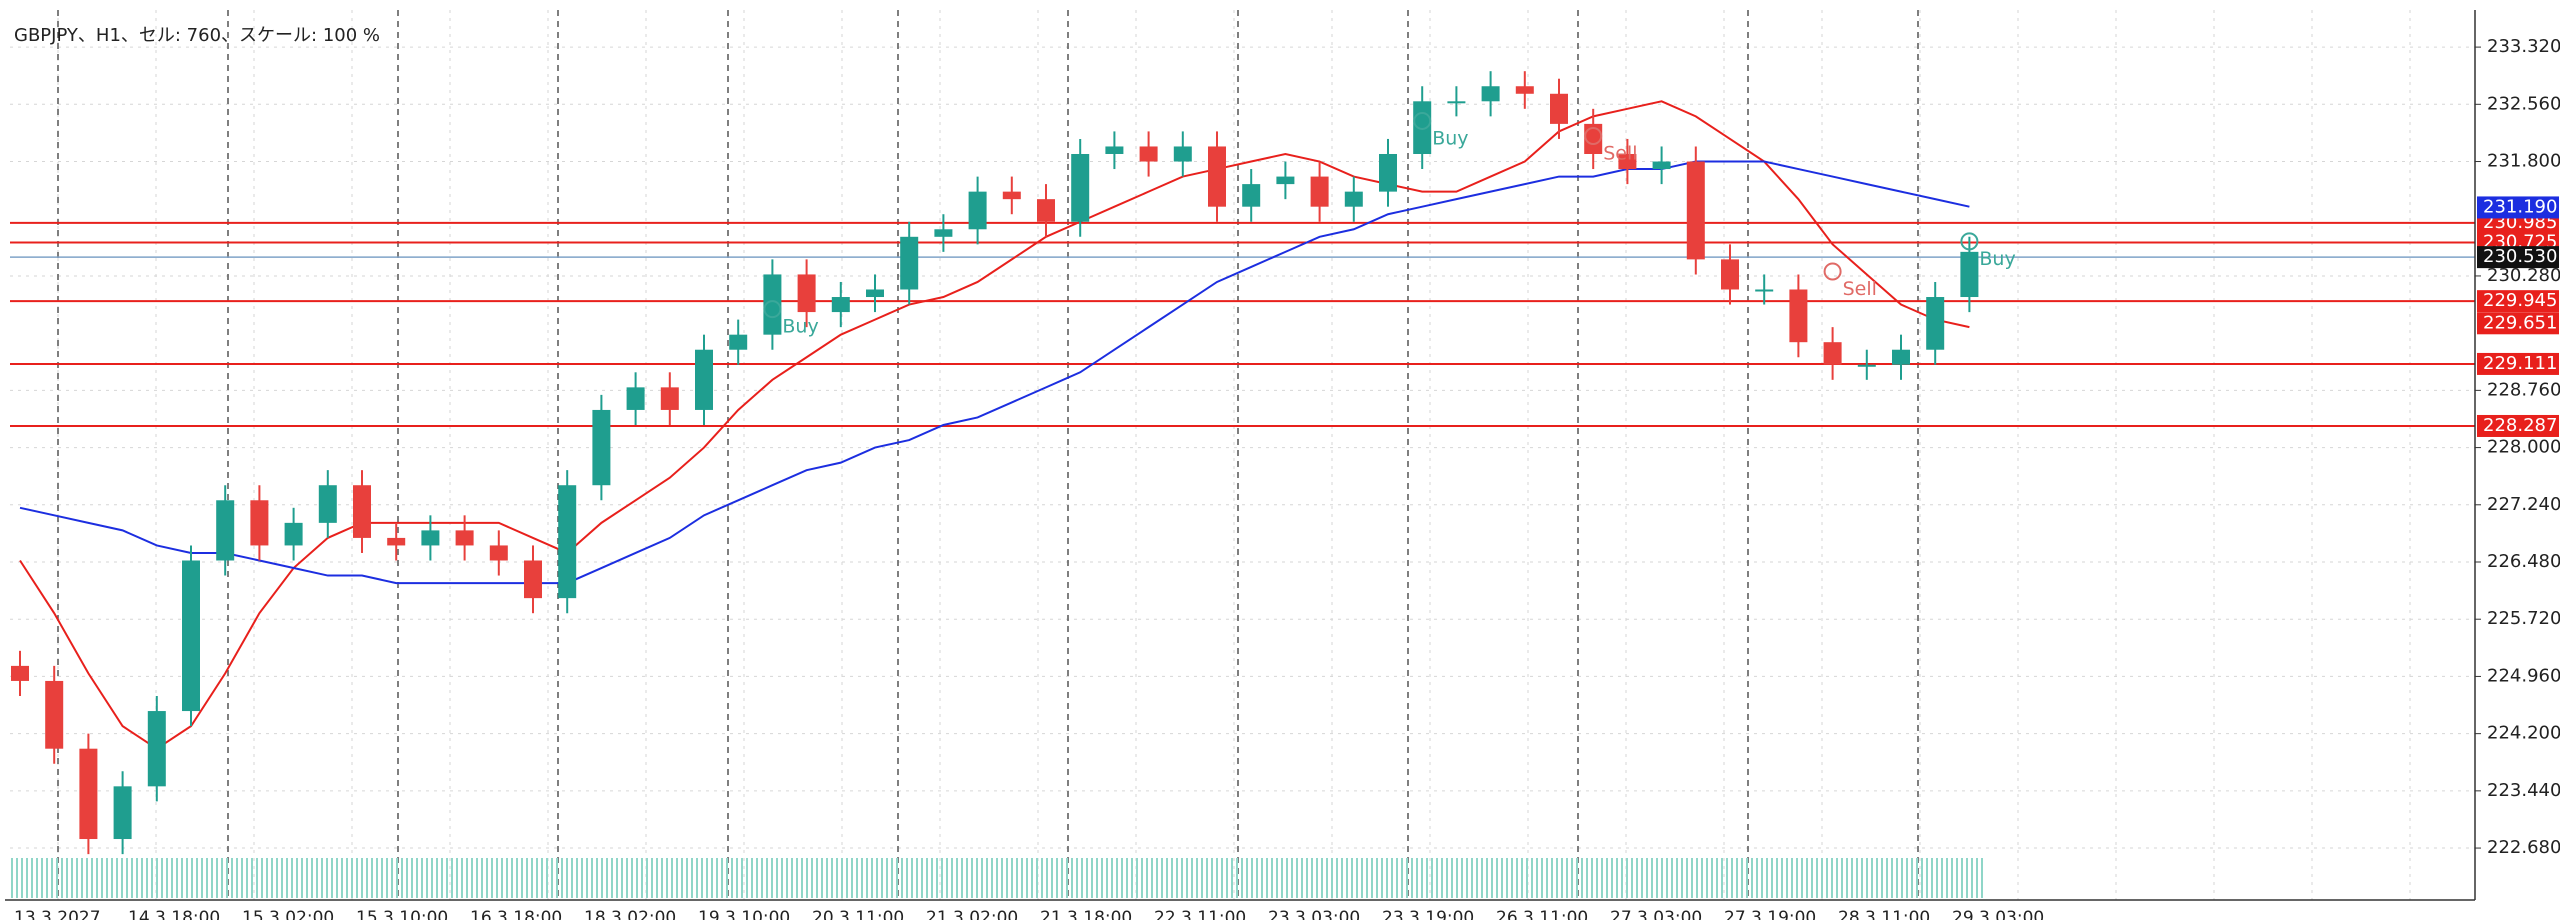  I want to click on y-tick-label: 231.800, so click(2523, 161).